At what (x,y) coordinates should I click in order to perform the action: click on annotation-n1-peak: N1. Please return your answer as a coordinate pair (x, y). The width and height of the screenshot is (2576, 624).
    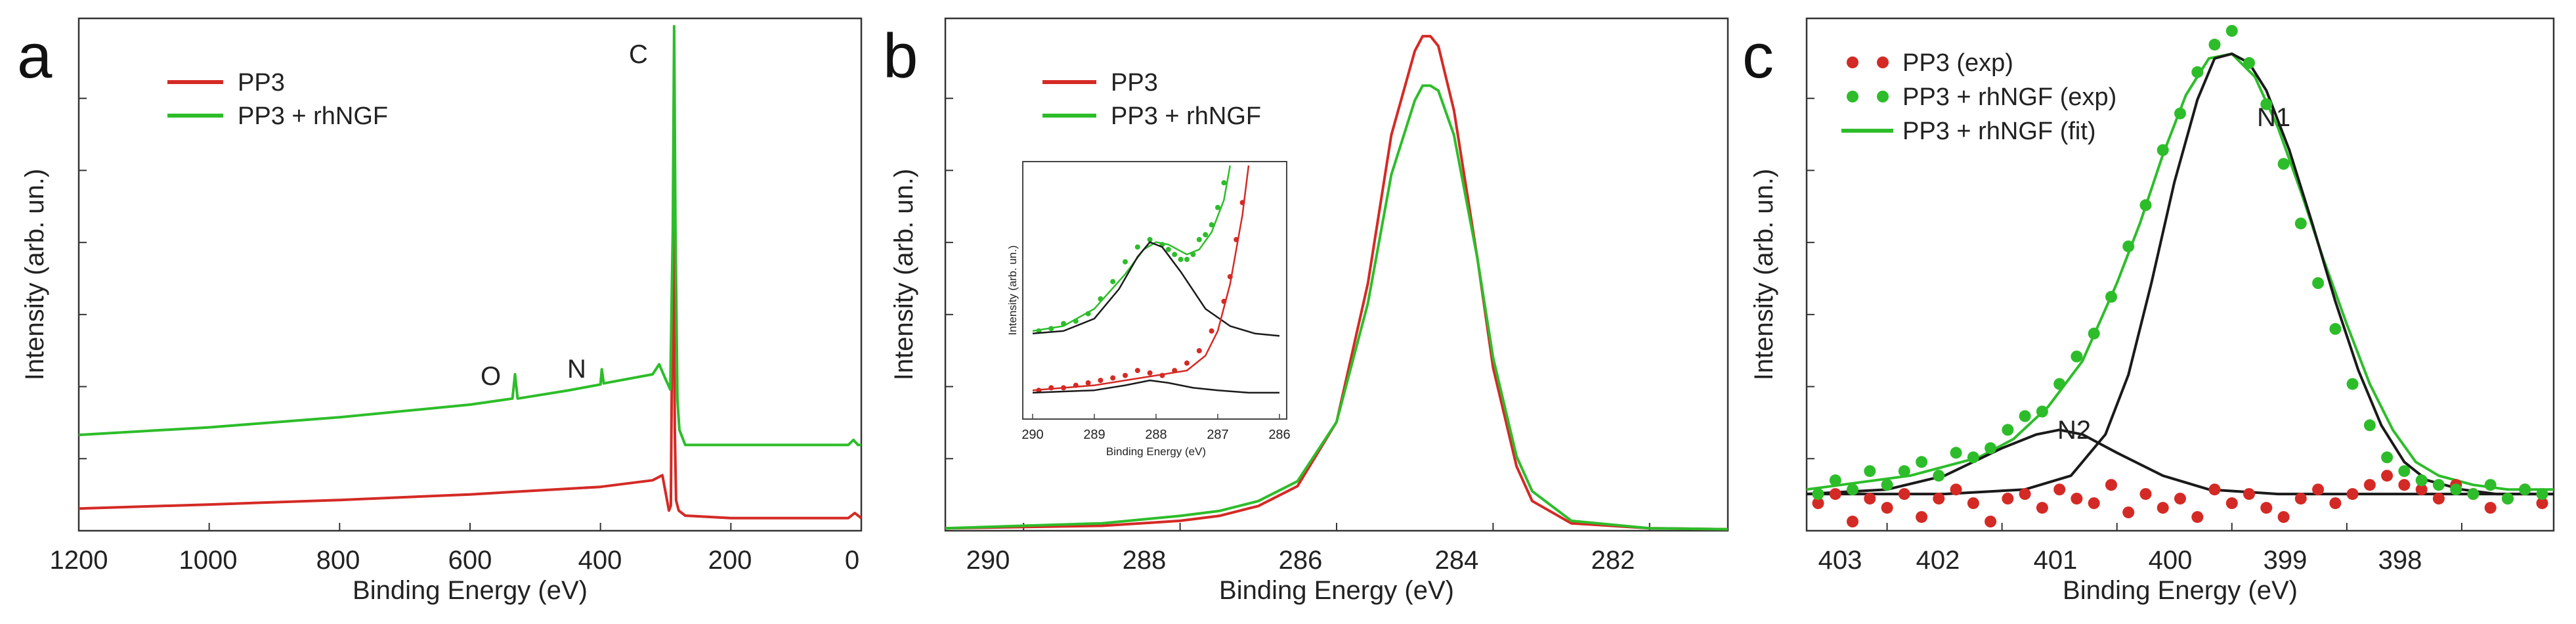
    Looking at the image, I should click on (2273, 117).